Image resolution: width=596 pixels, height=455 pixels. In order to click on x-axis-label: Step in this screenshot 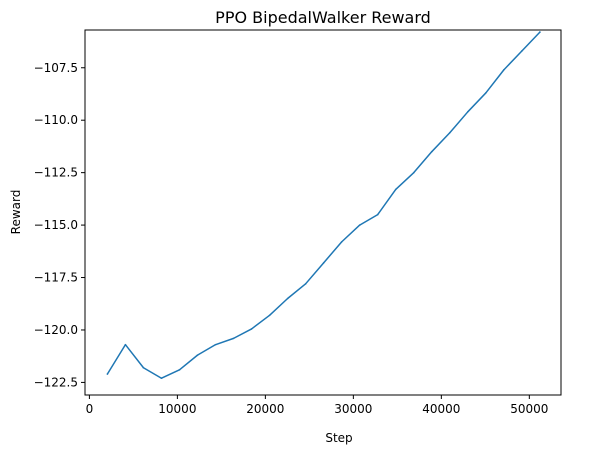, I will do `click(338, 438)`.